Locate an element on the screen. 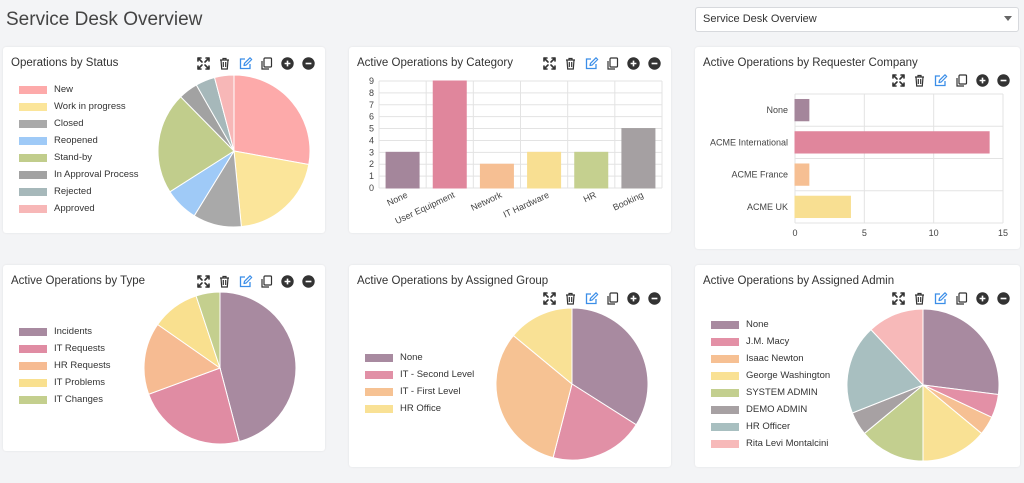  legend-label: HR Requests is located at coordinates (82, 365).